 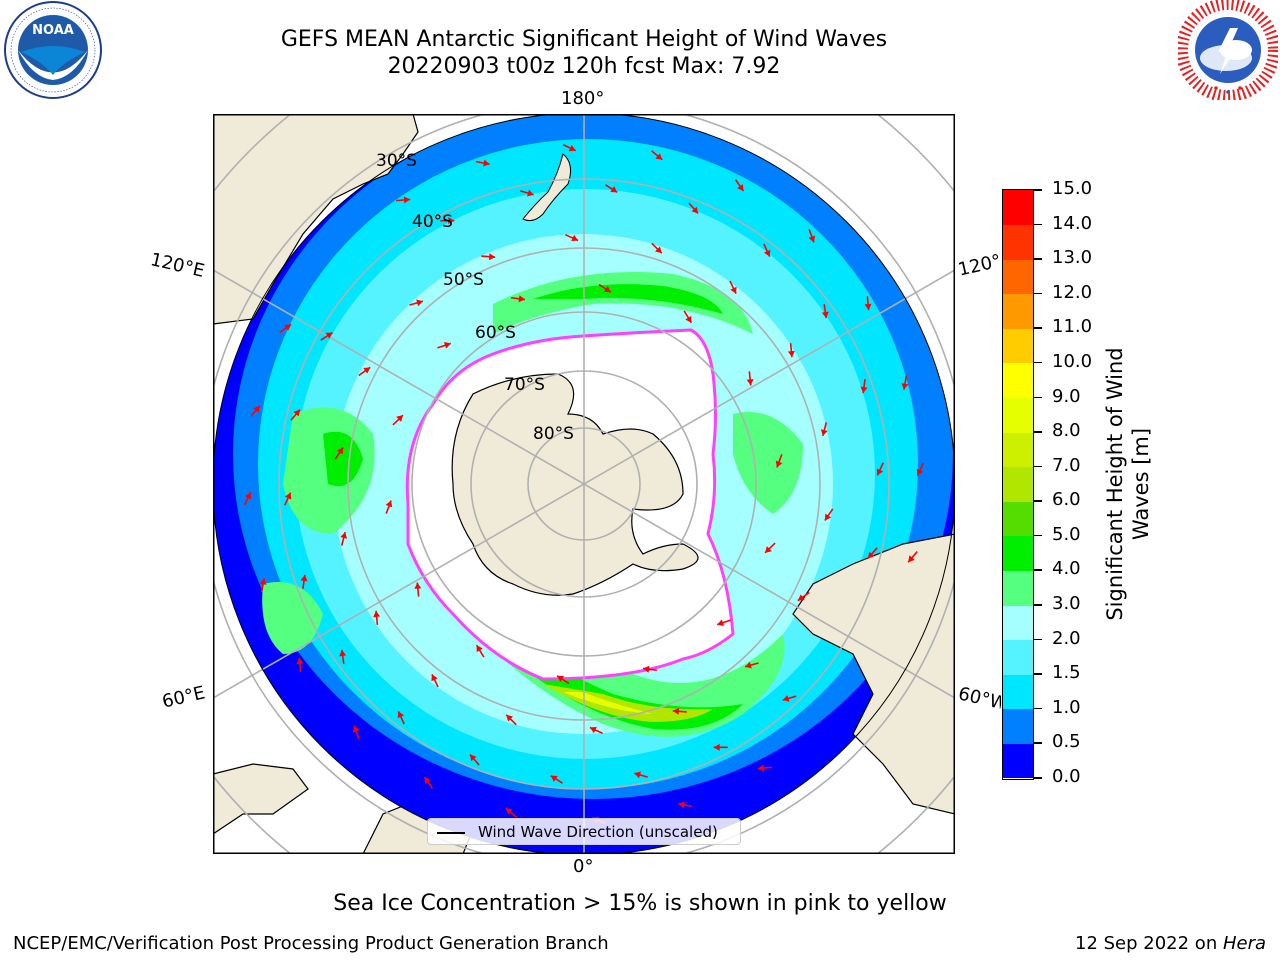 I want to click on colorbar-tick-label: 3.0, so click(x=1066, y=604).